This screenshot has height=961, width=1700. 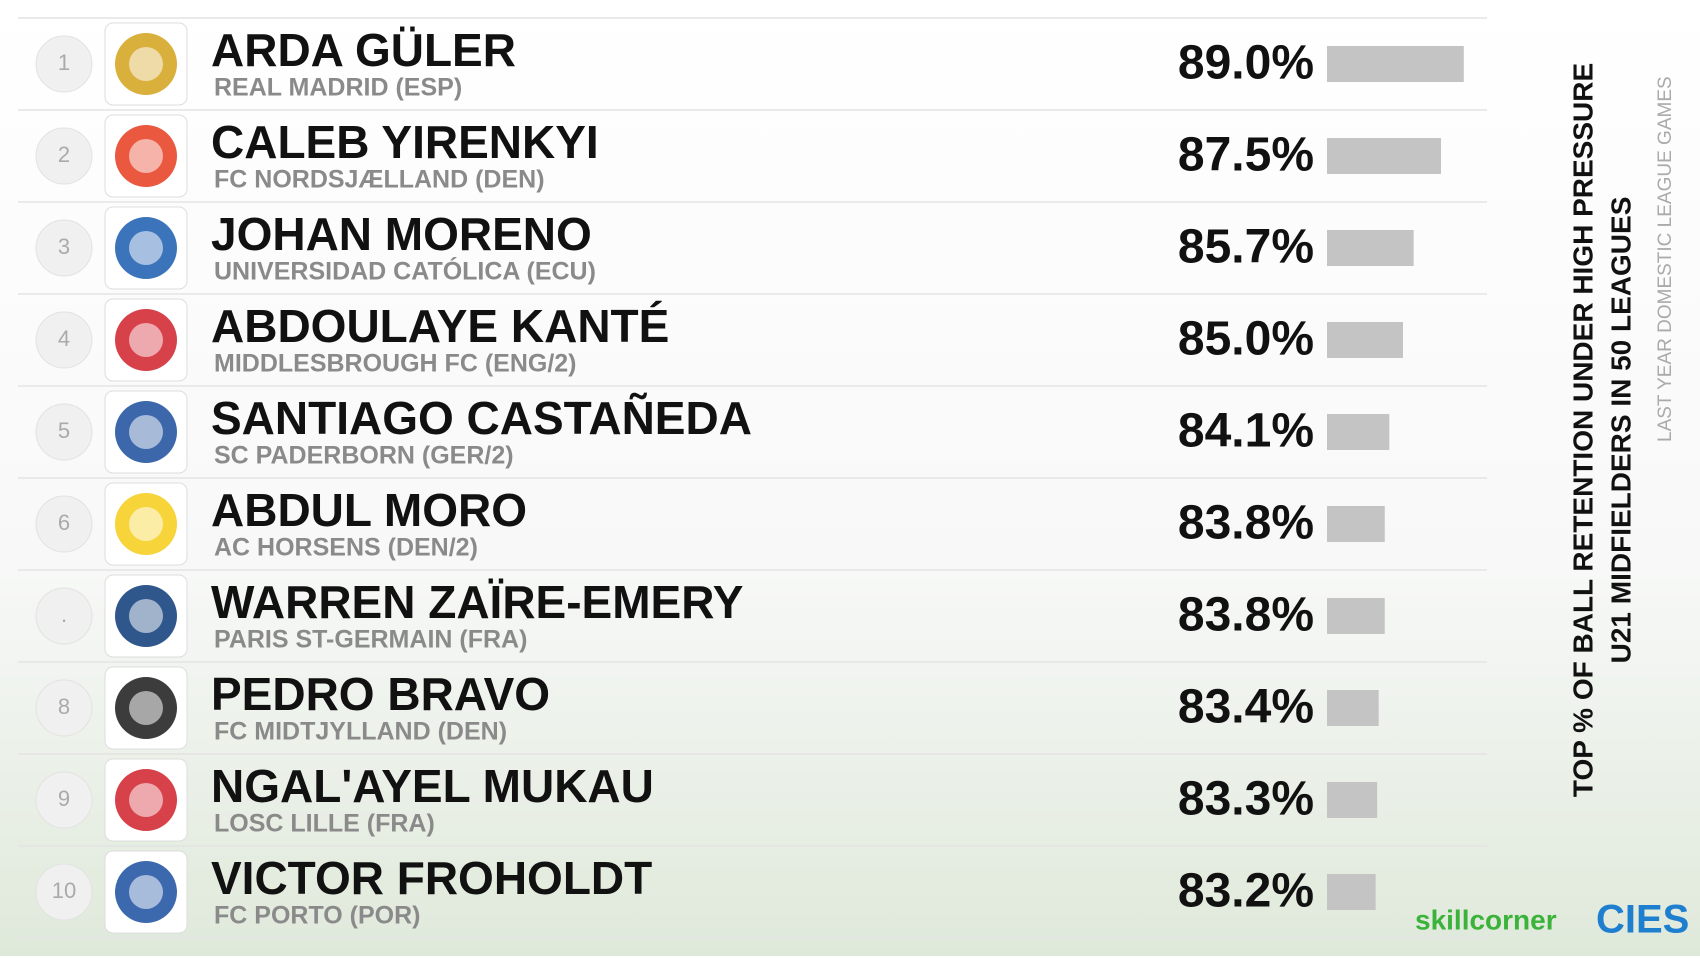 I want to click on player-name: SANTIAGO CASTAÑEDA, so click(x=481, y=418).